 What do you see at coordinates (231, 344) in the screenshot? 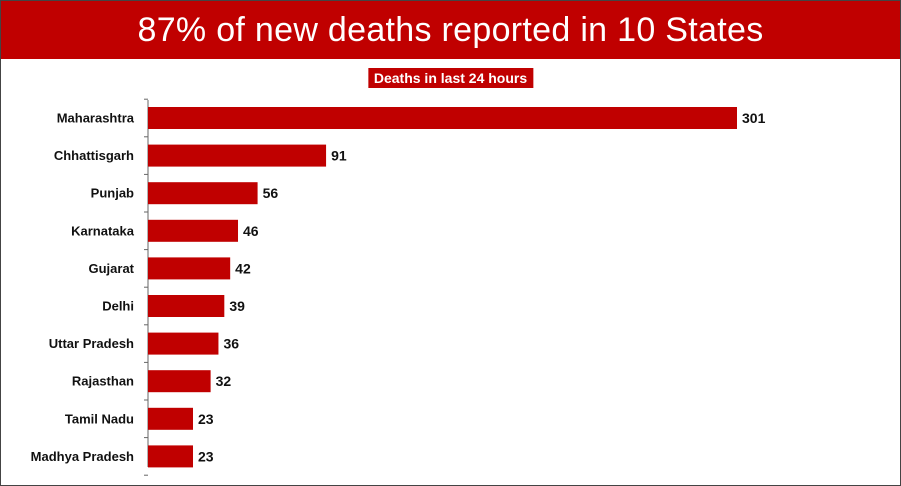
I see `data-label: 36` at bounding box center [231, 344].